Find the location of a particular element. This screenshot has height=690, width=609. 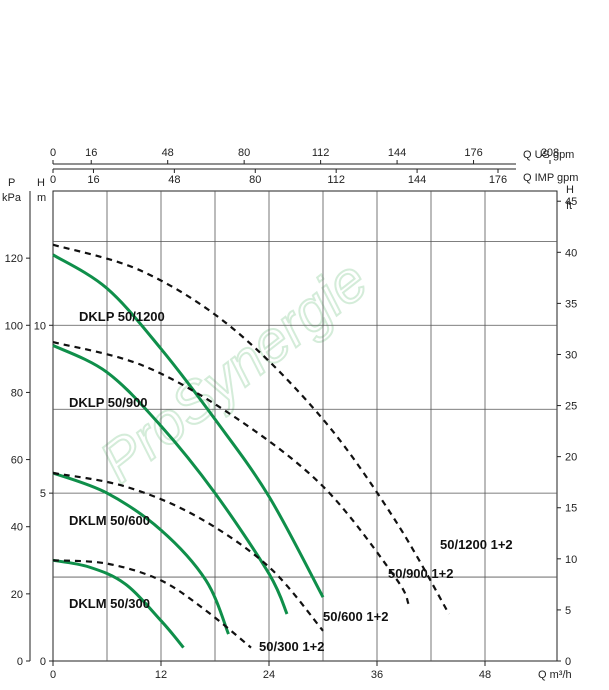

series-label-7: 50/300 1+2 is located at coordinates (291, 646).